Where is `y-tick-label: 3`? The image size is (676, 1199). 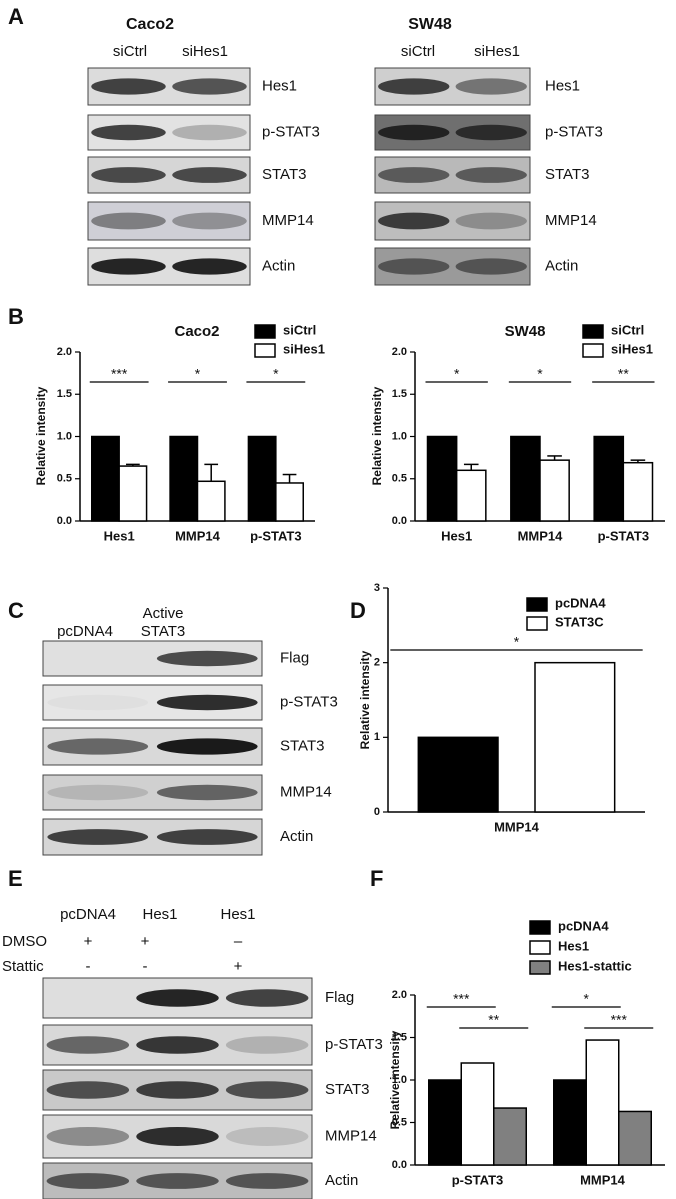
y-tick-label: 3 is located at coordinates (377, 588).